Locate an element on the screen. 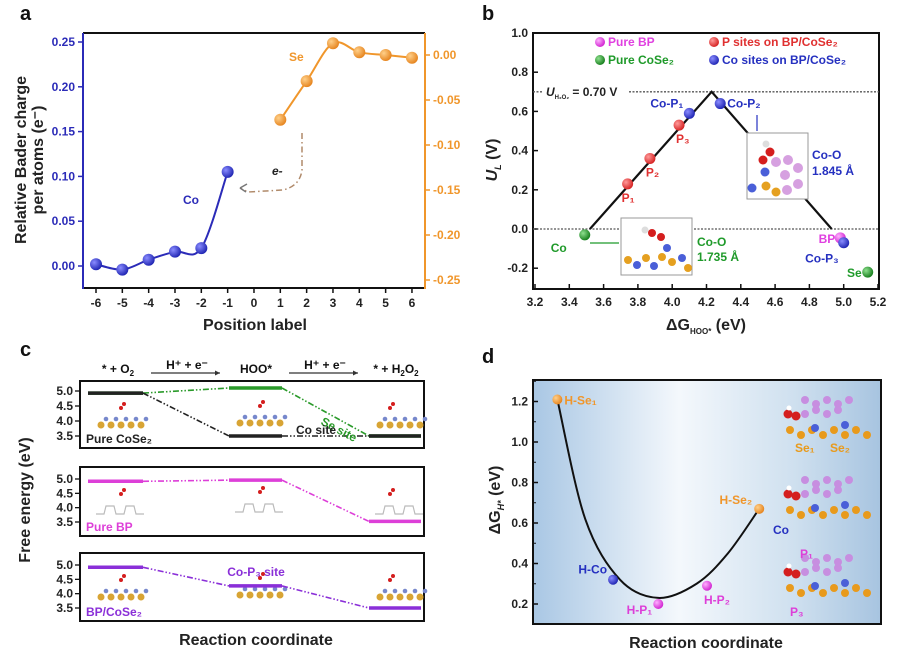  panel-d-ytick-label: 0.6 is located at coordinates (519, 523).